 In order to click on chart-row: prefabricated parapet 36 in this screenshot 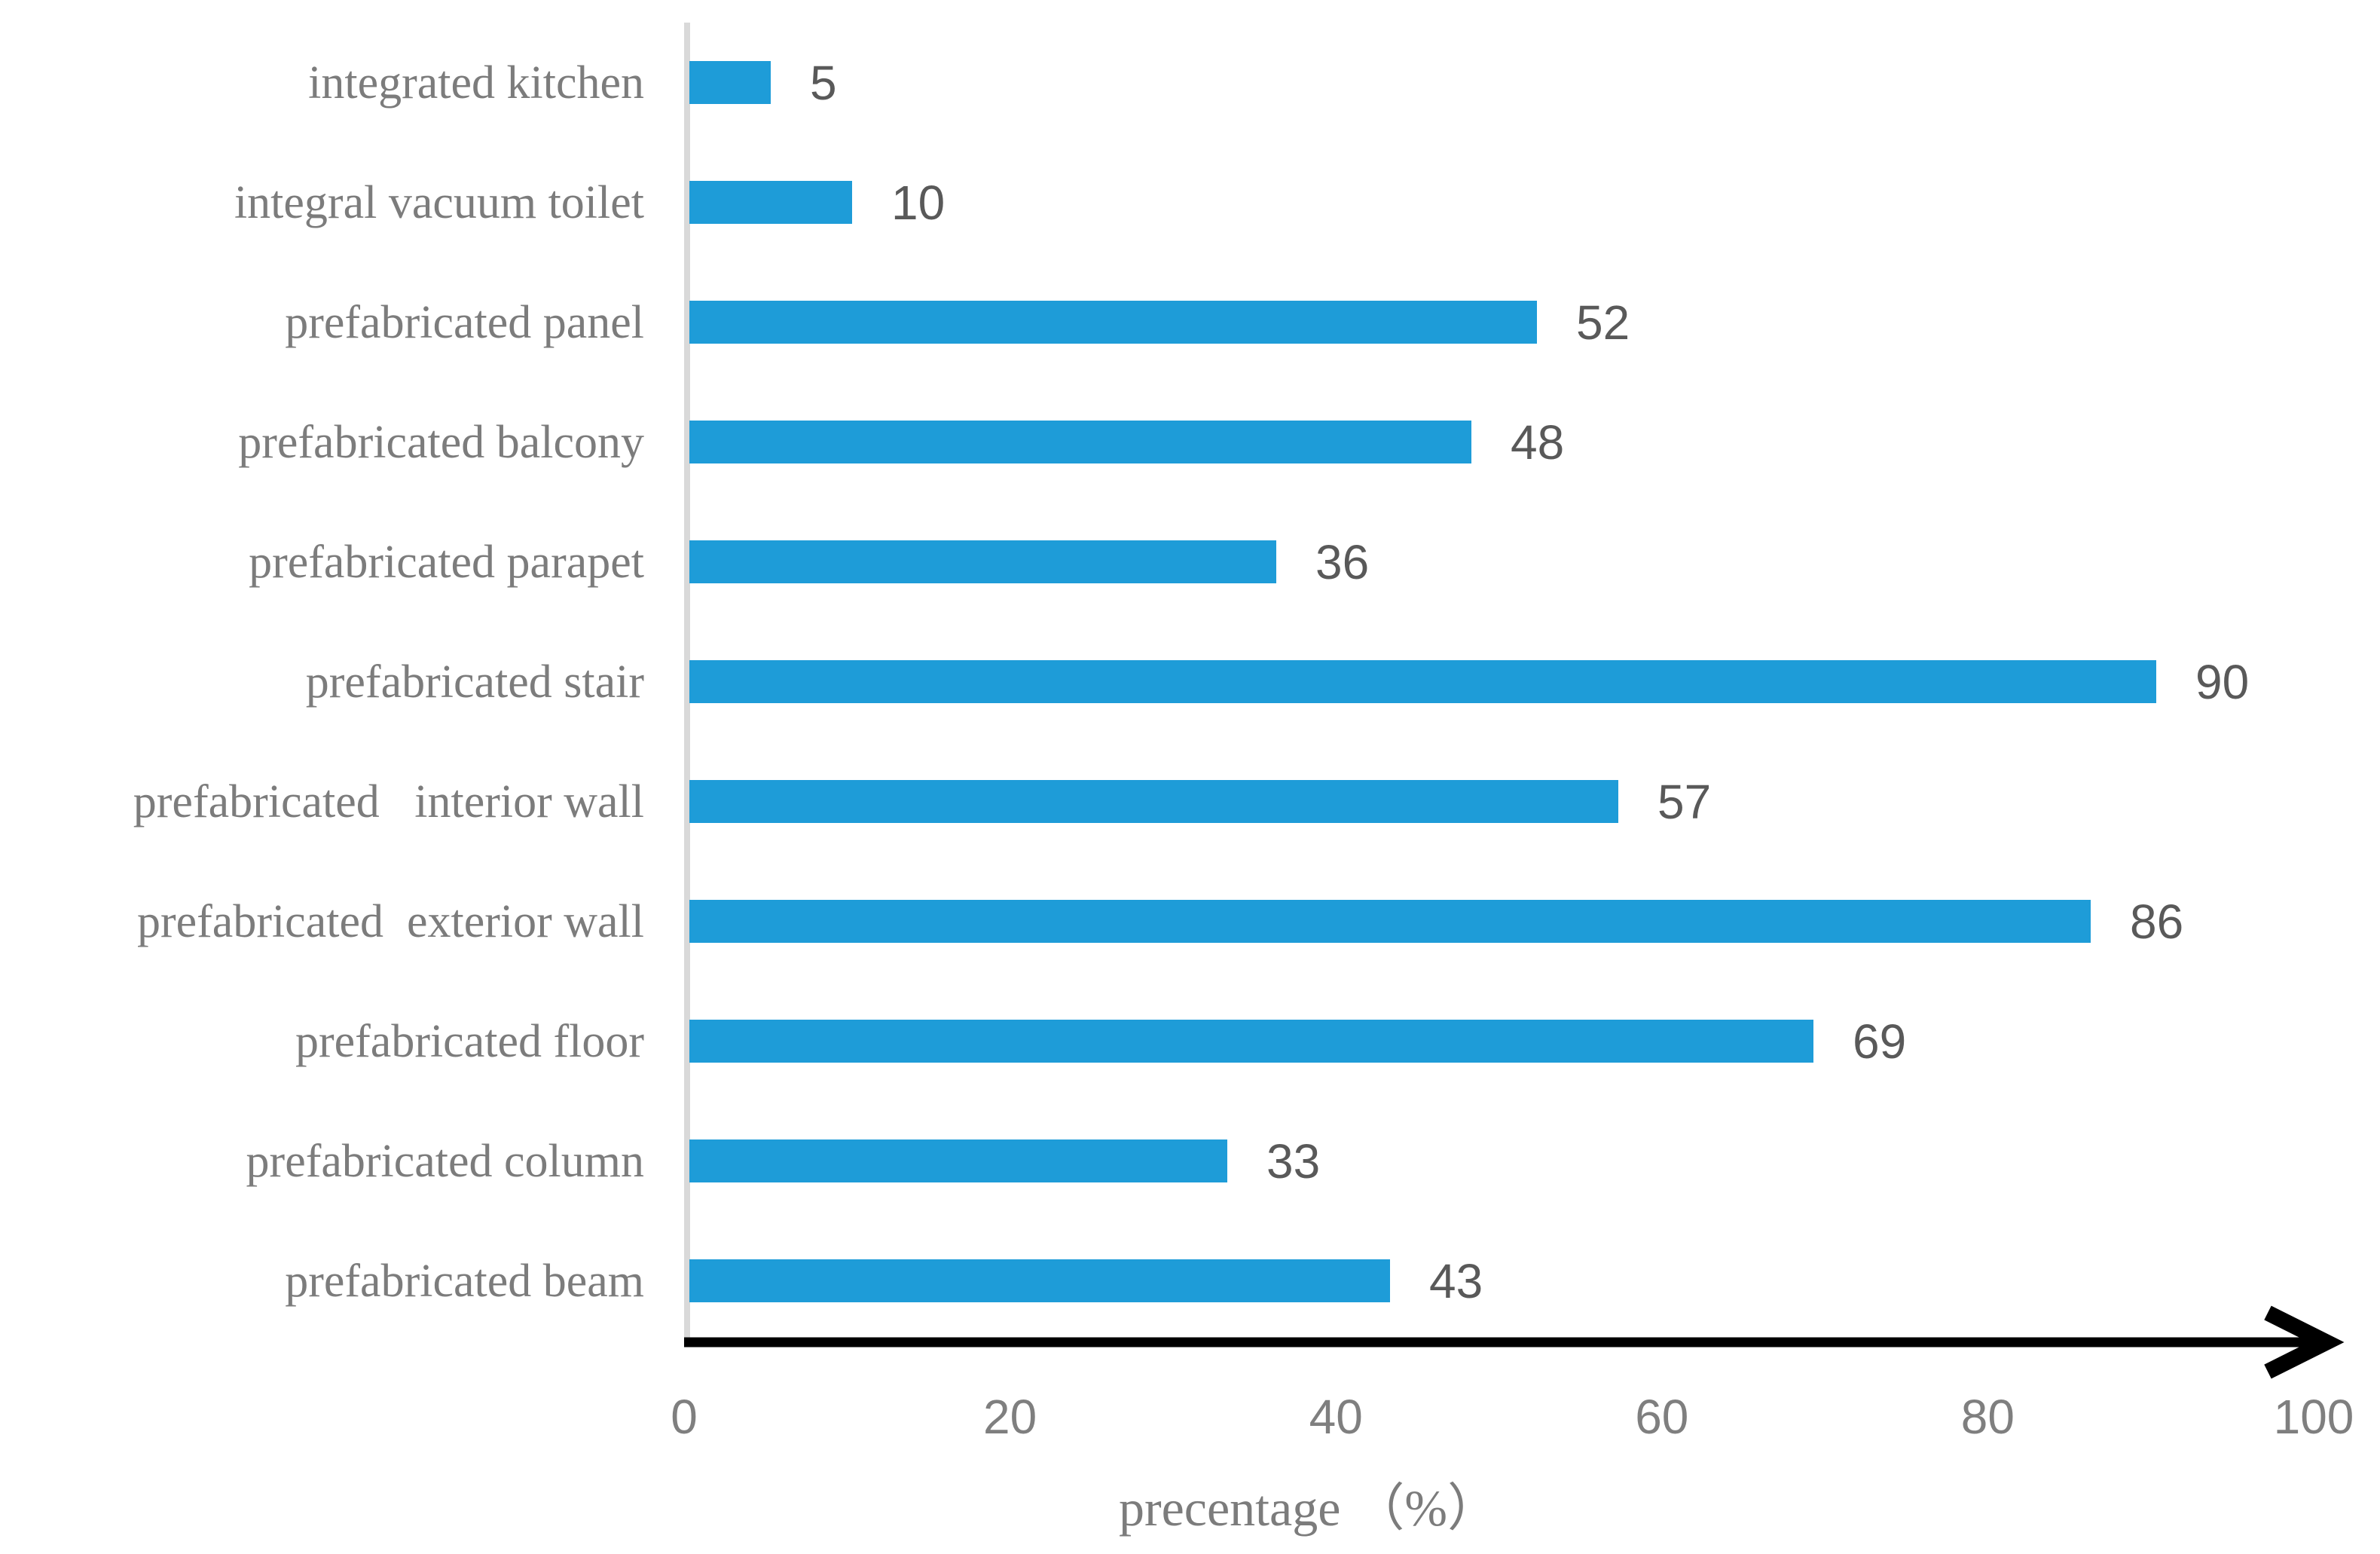, I will do `click(1190, 562)`.